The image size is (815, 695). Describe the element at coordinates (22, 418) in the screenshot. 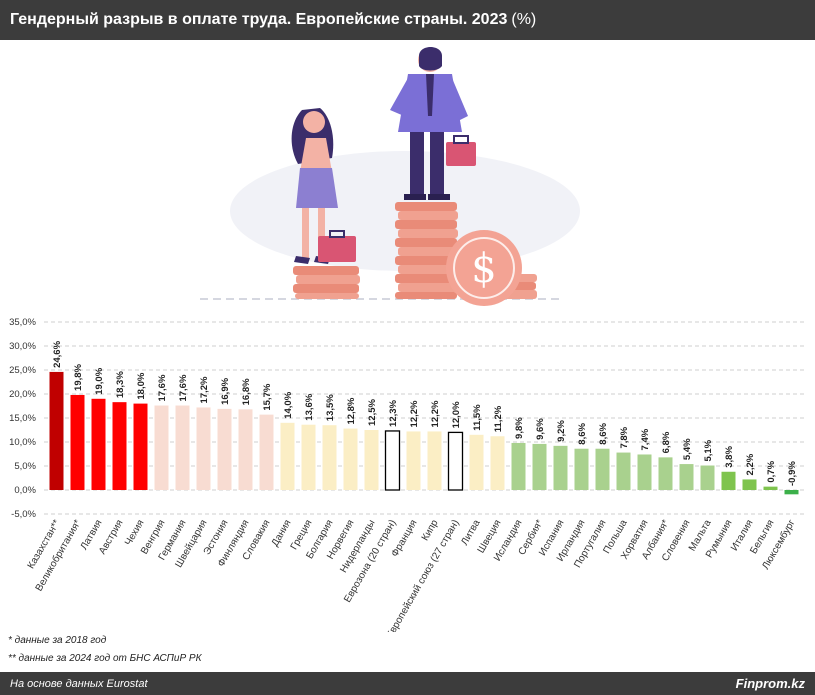

I see `y-tick-label: 15,0%` at that location.